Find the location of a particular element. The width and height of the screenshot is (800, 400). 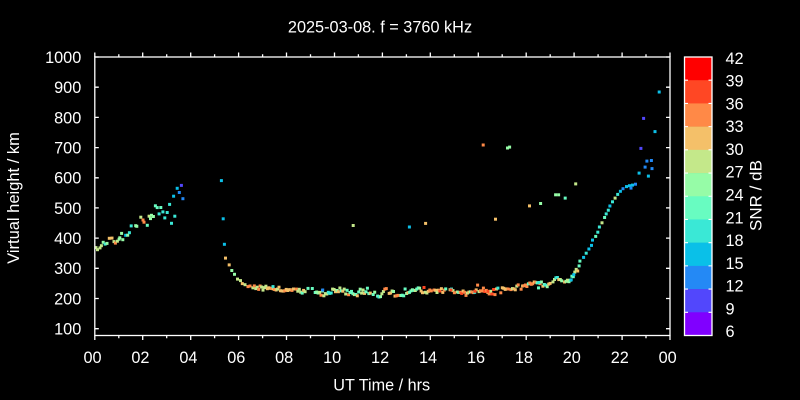

svg-text: 16 is located at coordinates (476, 358).